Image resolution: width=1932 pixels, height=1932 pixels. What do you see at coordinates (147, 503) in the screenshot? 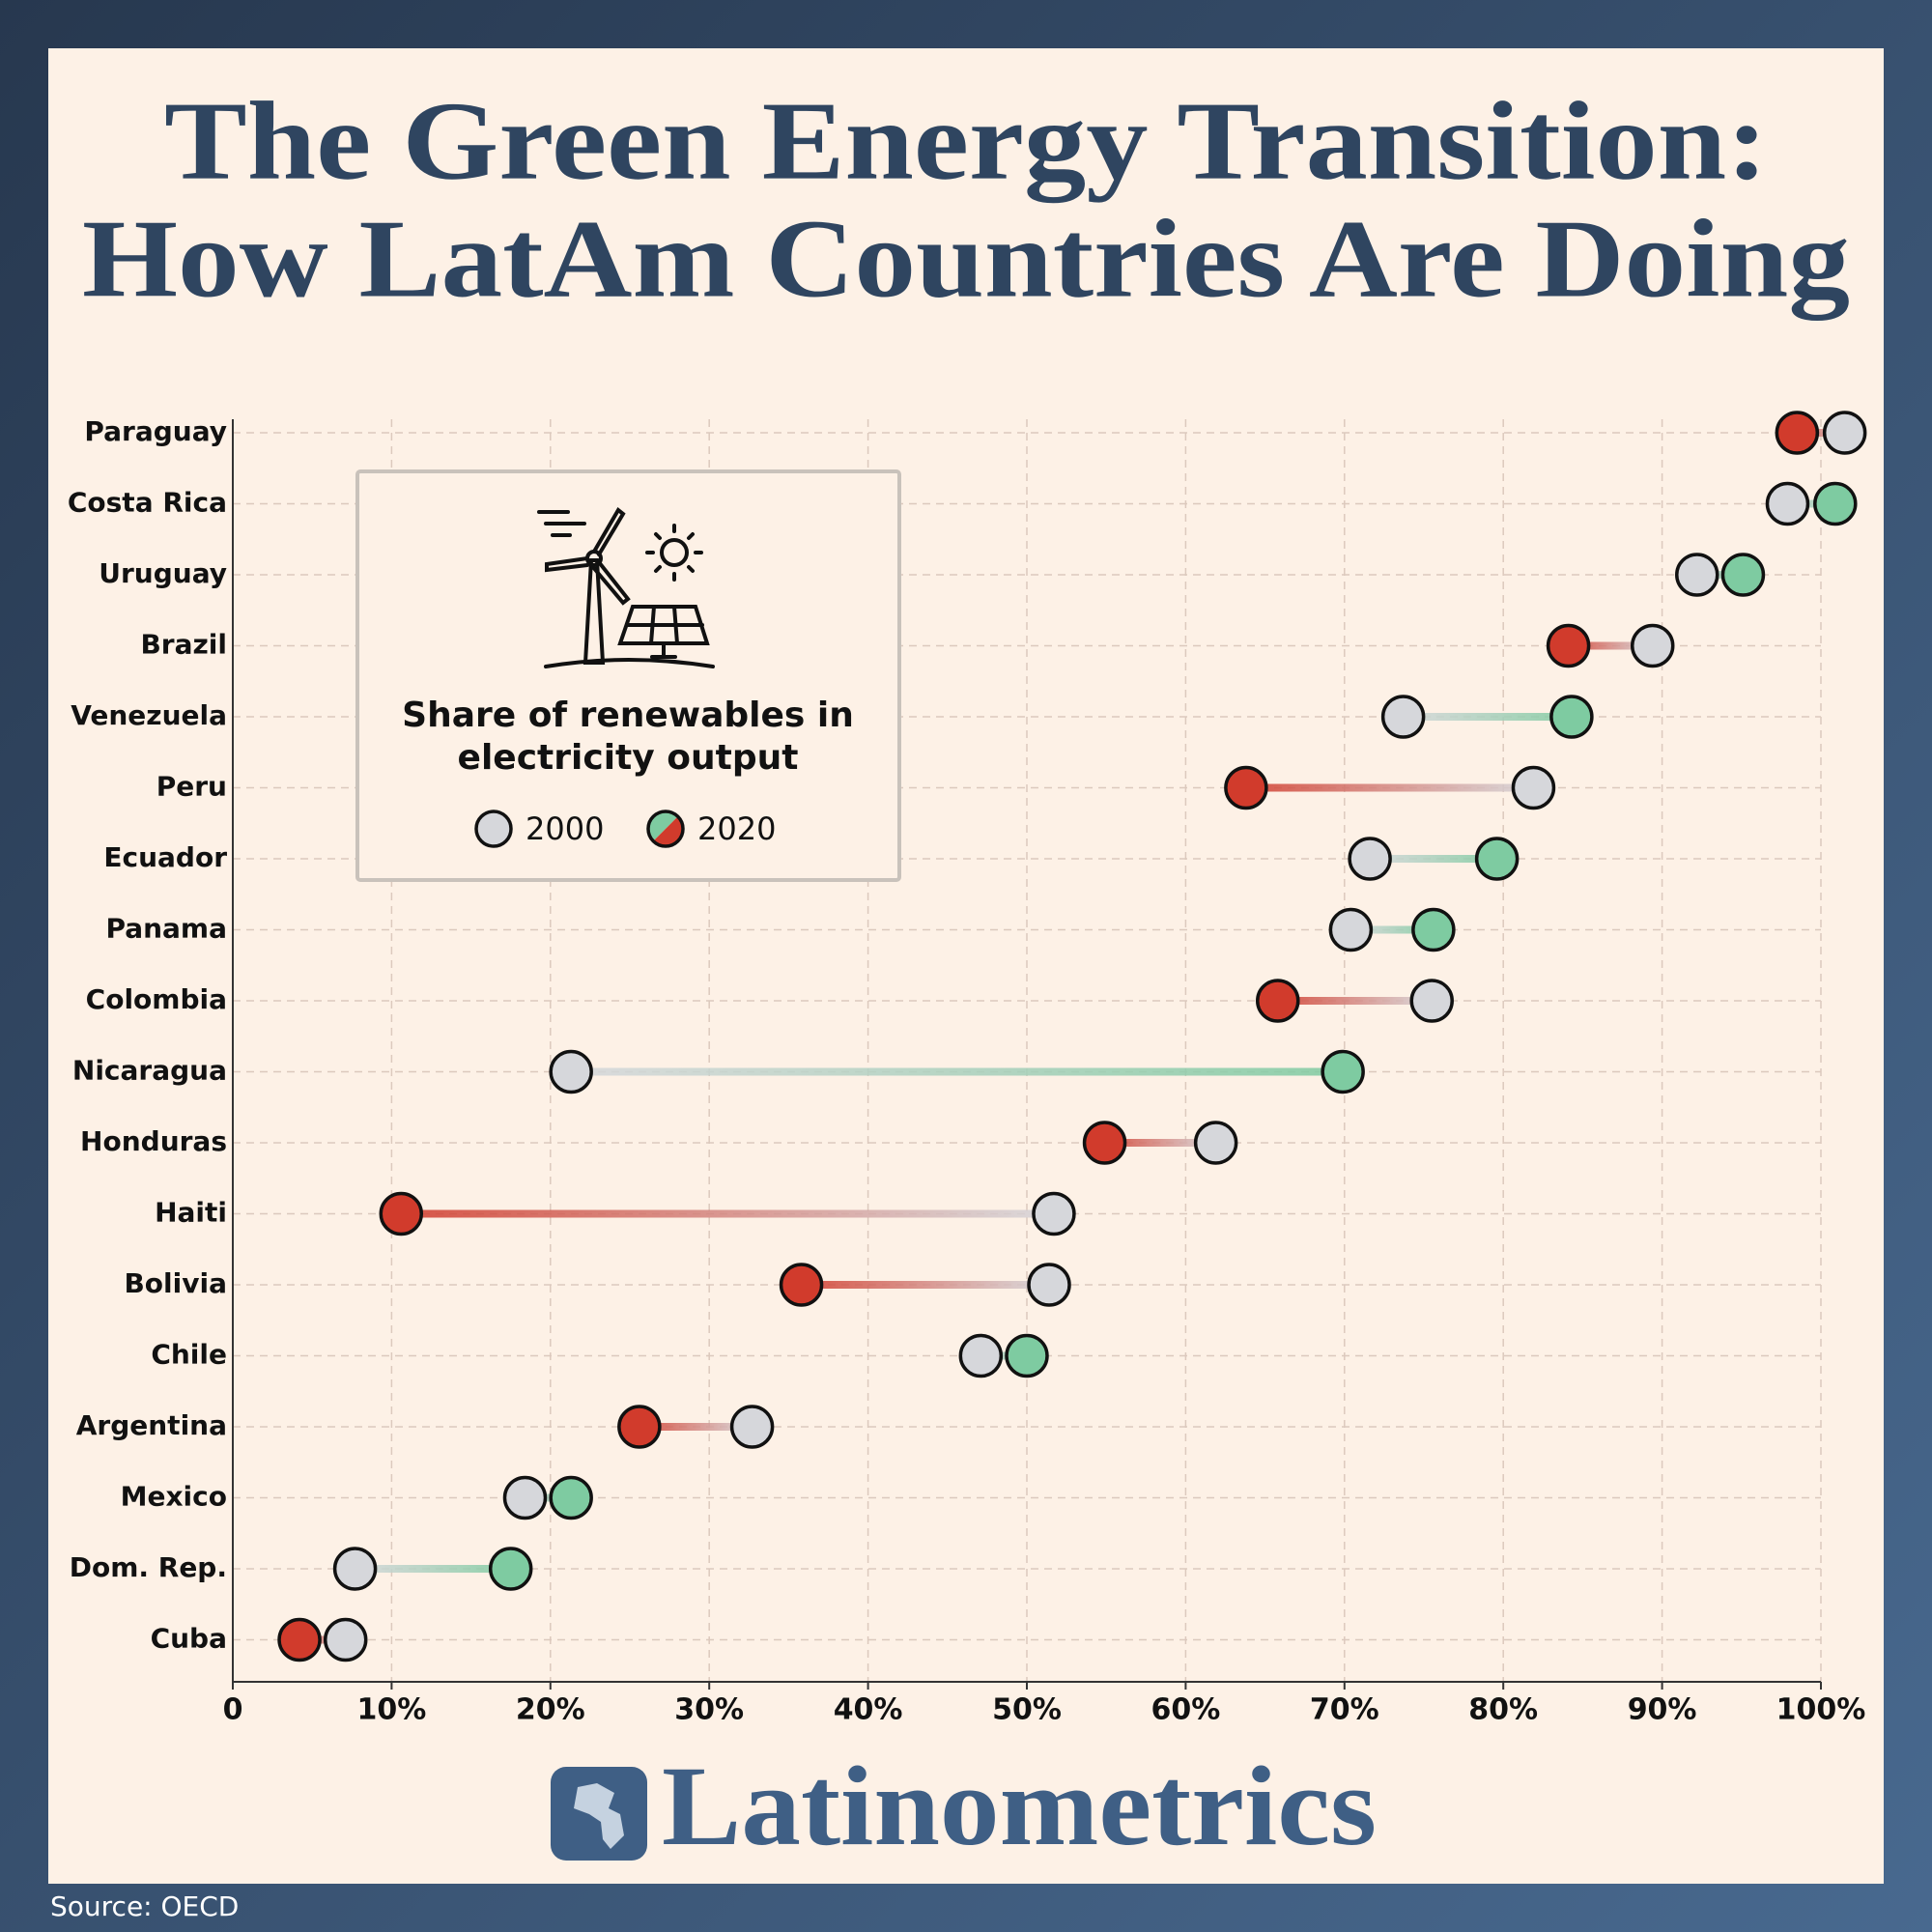
I see `y-tick-label: Costa Rica` at bounding box center [147, 503].